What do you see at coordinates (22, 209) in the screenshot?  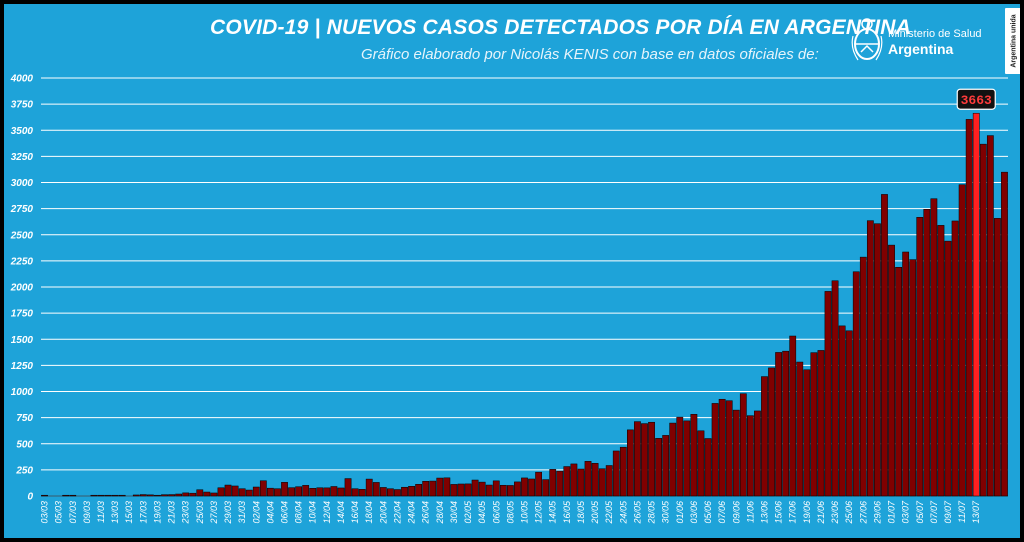 I see `y-tick-label: 2750` at bounding box center [22, 209].